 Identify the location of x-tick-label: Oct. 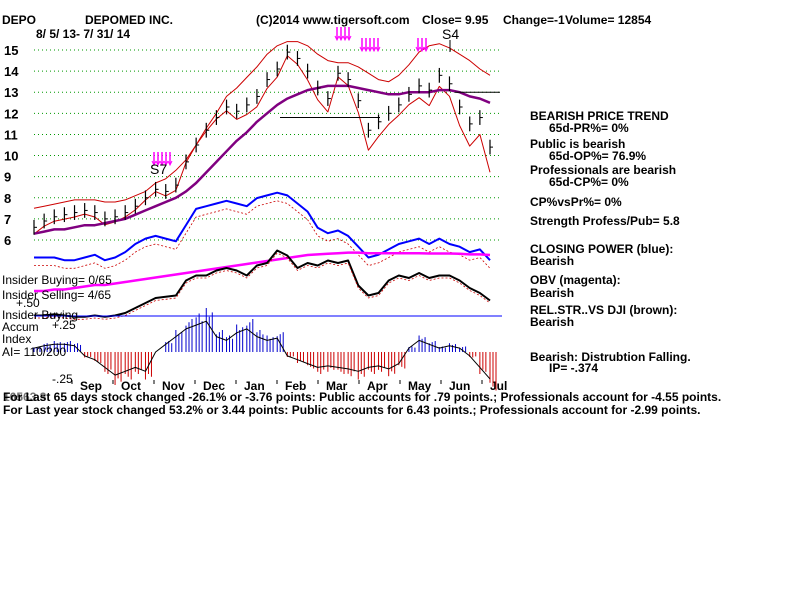
(131, 386).